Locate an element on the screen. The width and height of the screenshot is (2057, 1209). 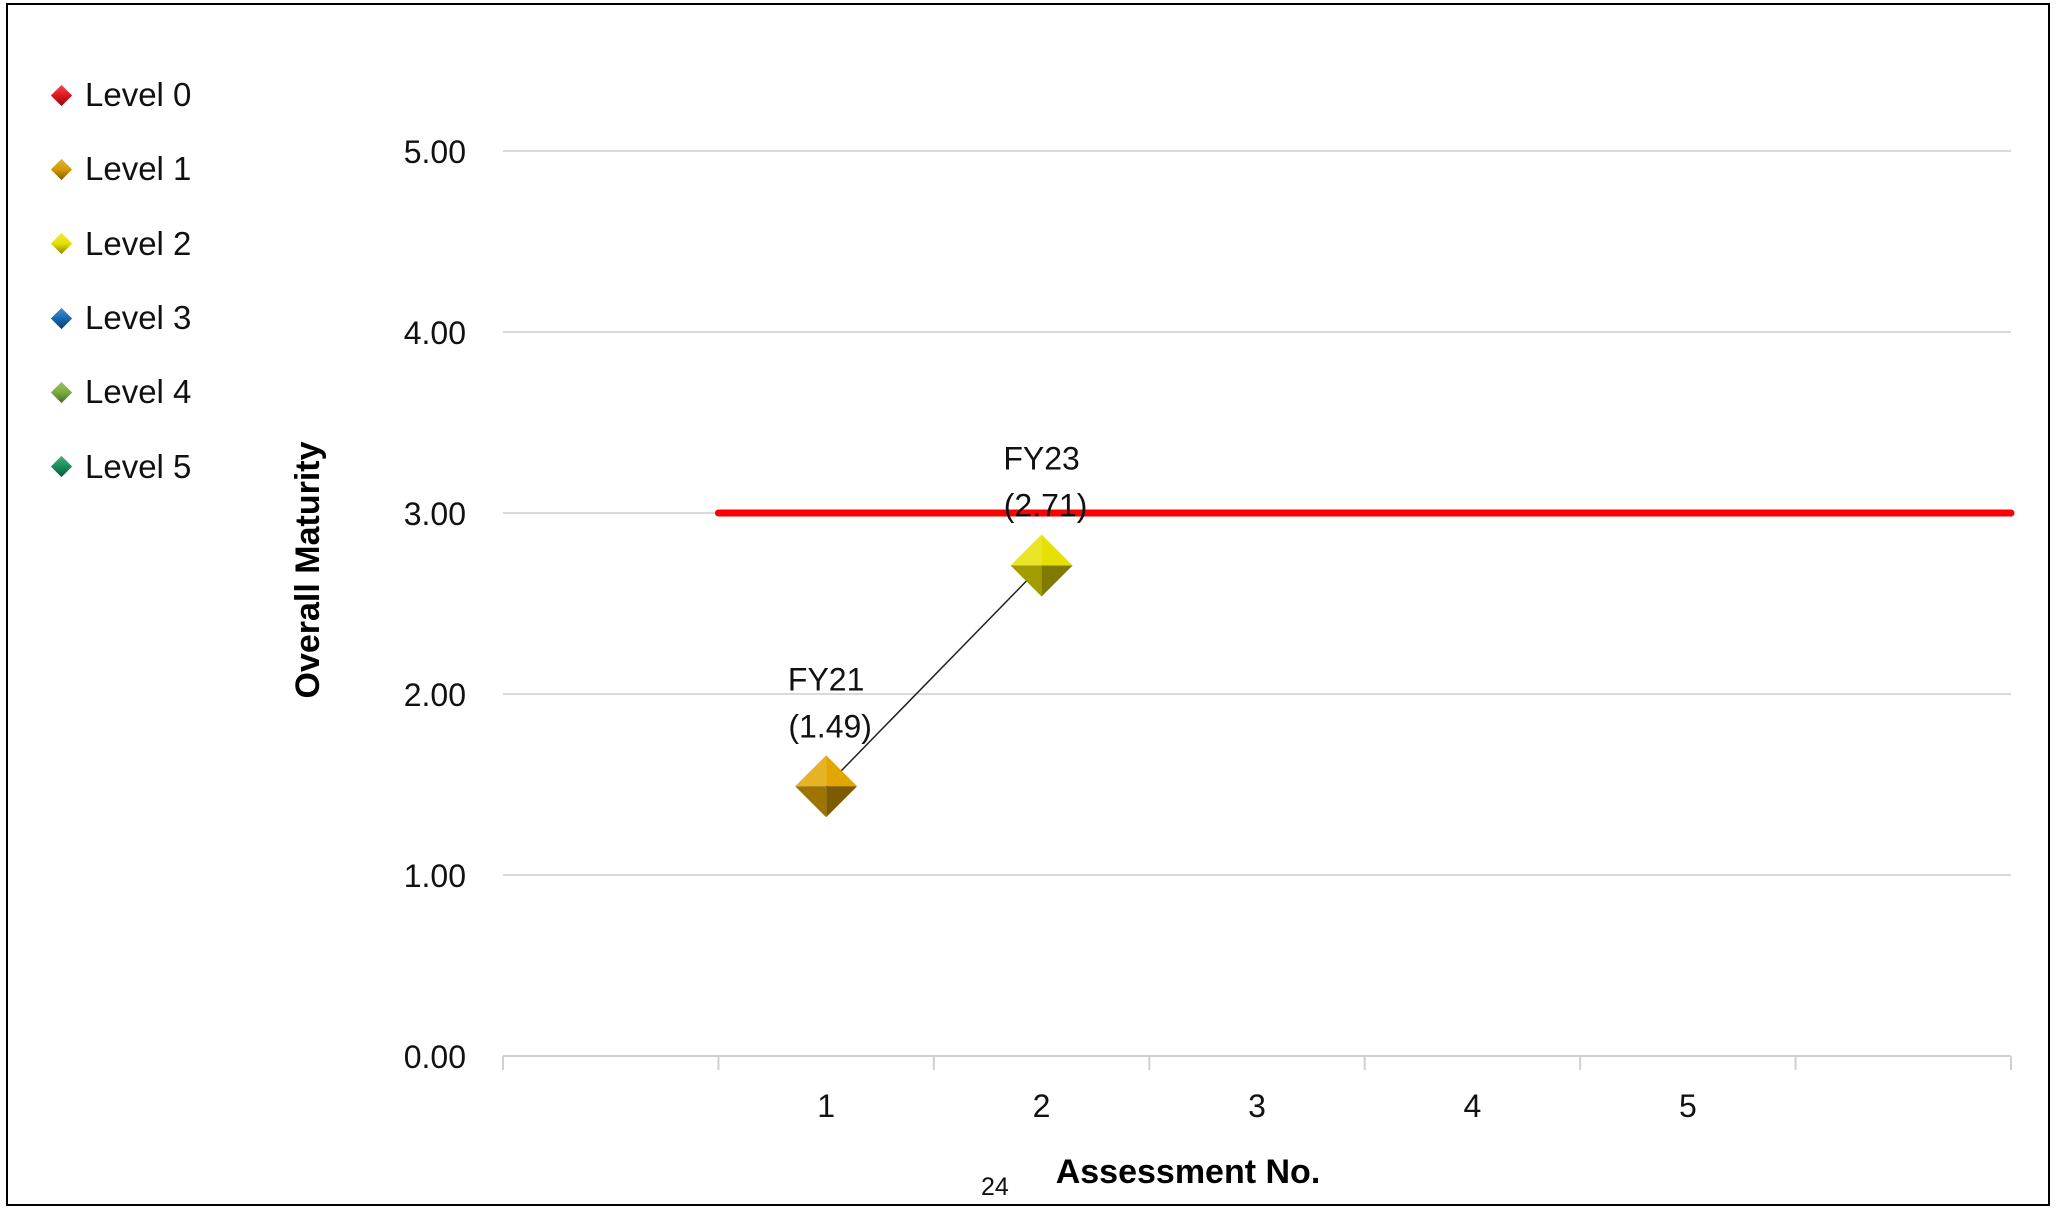
legend-item: Level 2 is located at coordinates (121, 244).